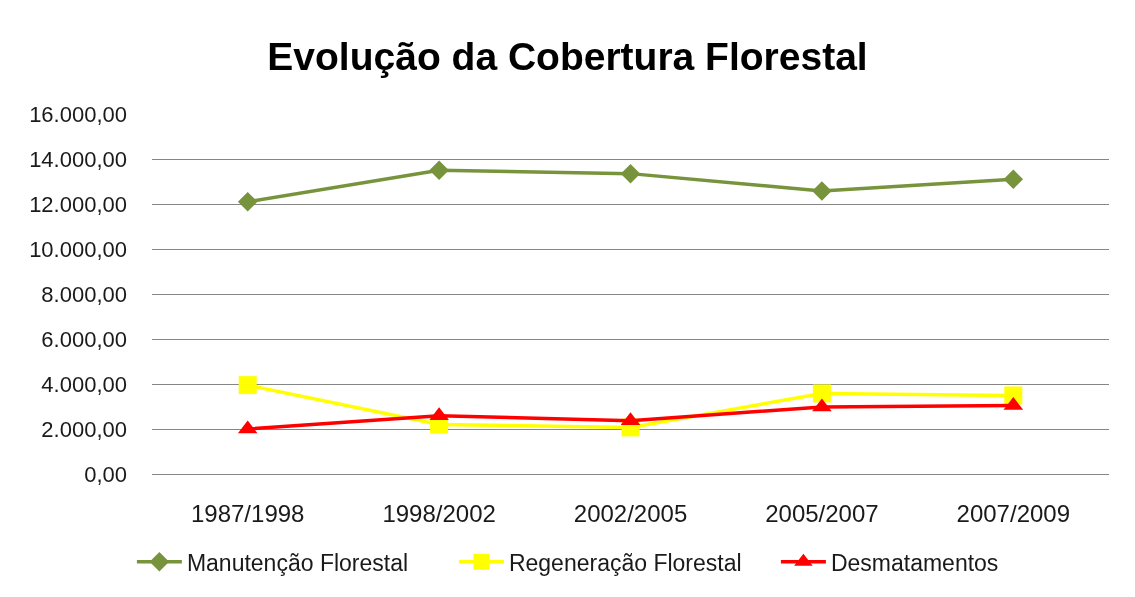 This screenshot has width=1135, height=597. I want to click on y-tick-label: 2.000,00, so click(84, 429).